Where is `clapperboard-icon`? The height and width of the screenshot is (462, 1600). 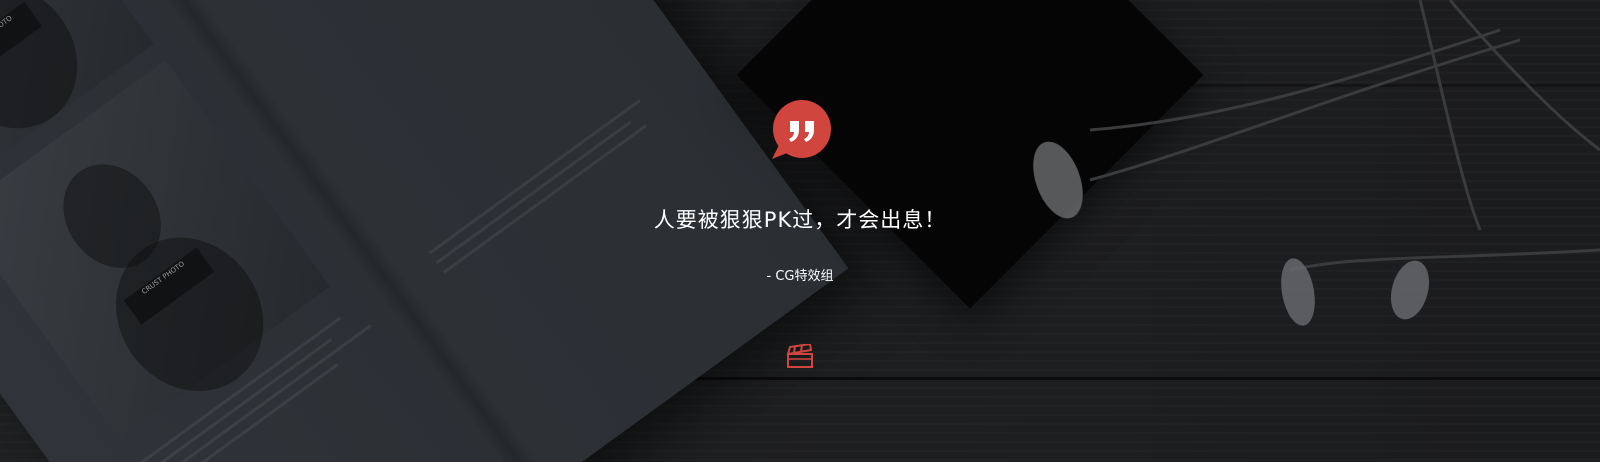 clapperboard-icon is located at coordinates (799, 356).